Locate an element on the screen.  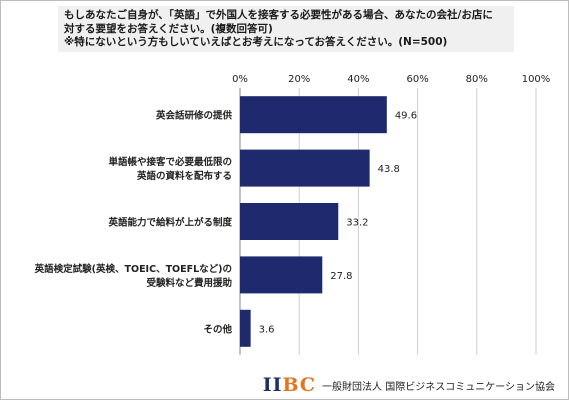
iibc-logo: II BC is located at coordinates (289, 385).